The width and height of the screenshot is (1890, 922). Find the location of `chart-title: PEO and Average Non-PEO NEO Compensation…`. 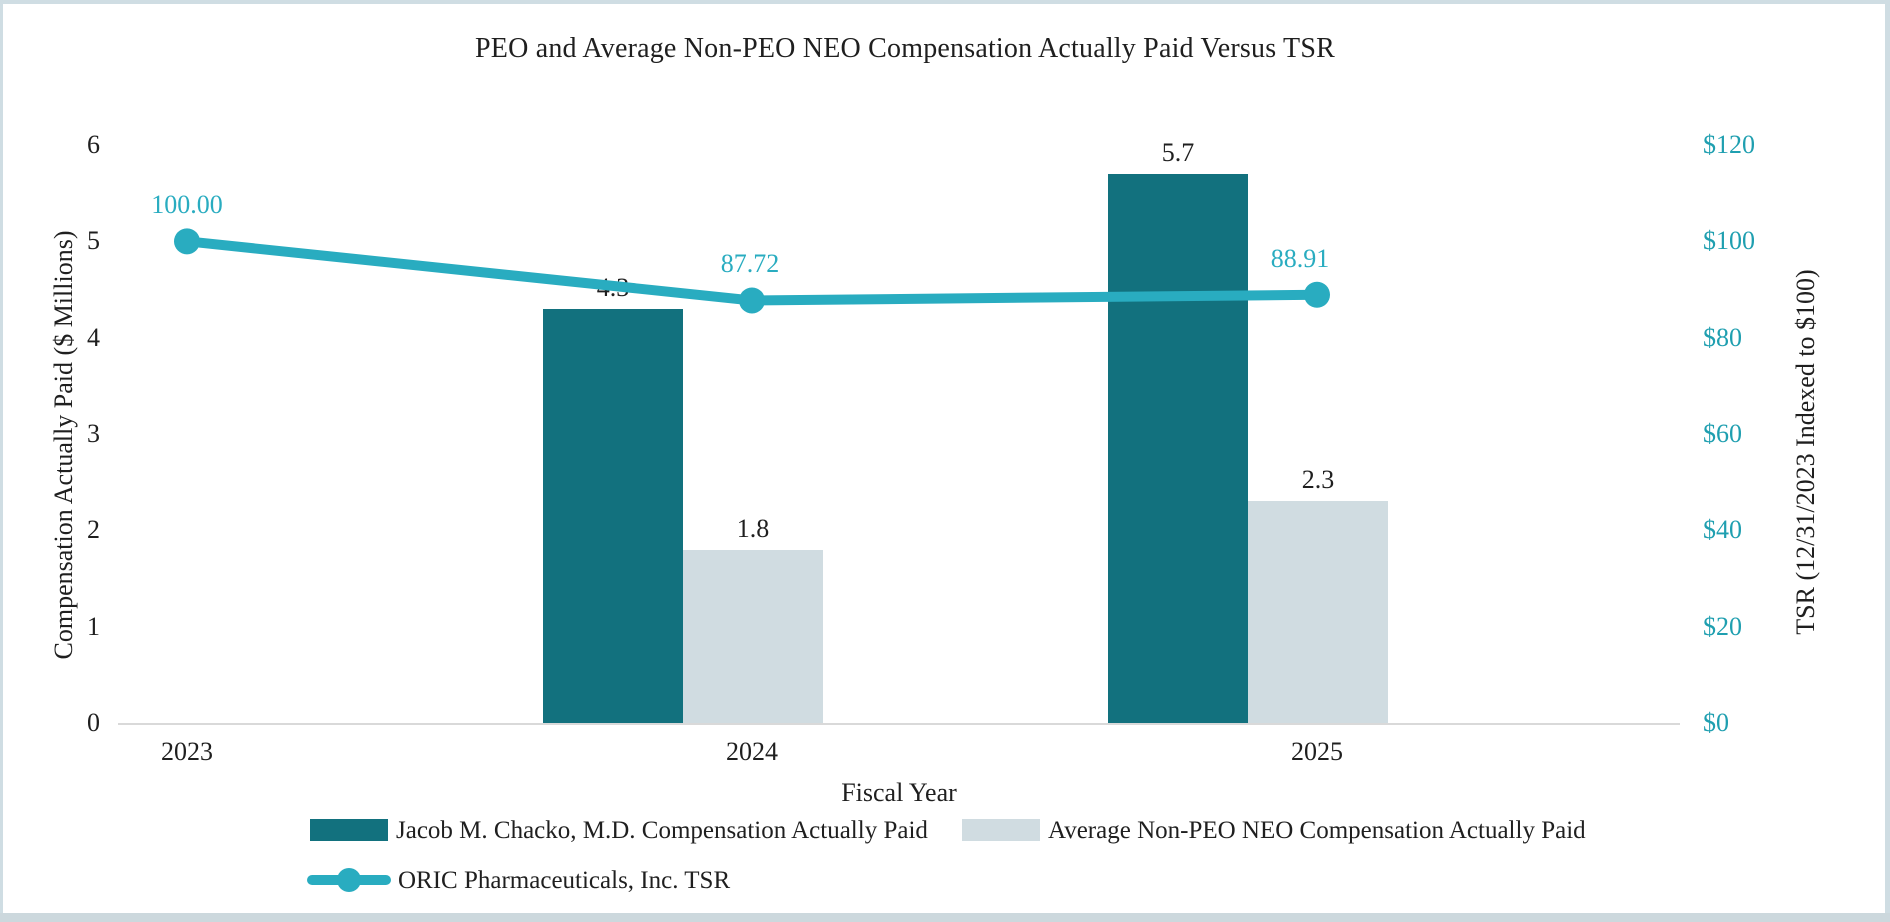

chart-title: PEO and Average Non-PEO NEO Compensation… is located at coordinates (905, 48).